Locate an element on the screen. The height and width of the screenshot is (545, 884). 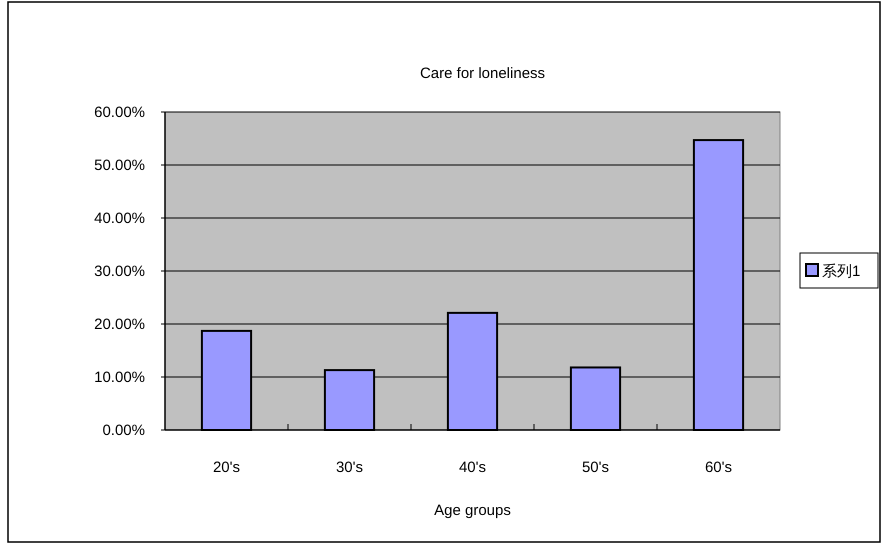
x-tick-label: 50's is located at coordinates (596, 467).